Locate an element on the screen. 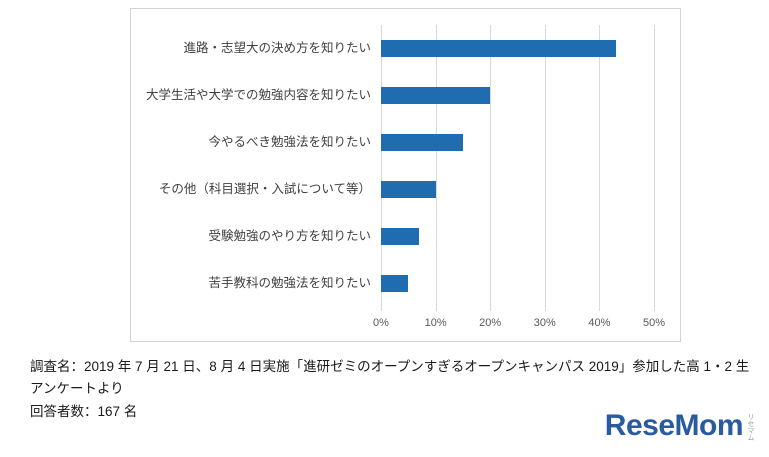 The image size is (769, 457). x-axis: 0% 10% 20% 30% 40% 50% is located at coordinates (519, 323).